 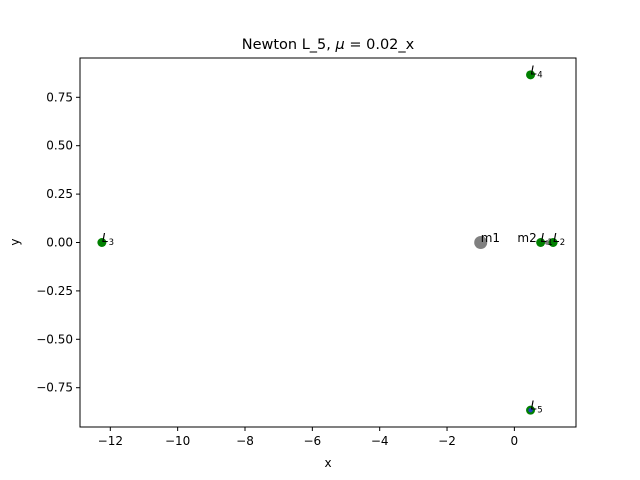 What do you see at coordinates (553, 242) in the screenshot?
I see `point-l2` at bounding box center [553, 242].